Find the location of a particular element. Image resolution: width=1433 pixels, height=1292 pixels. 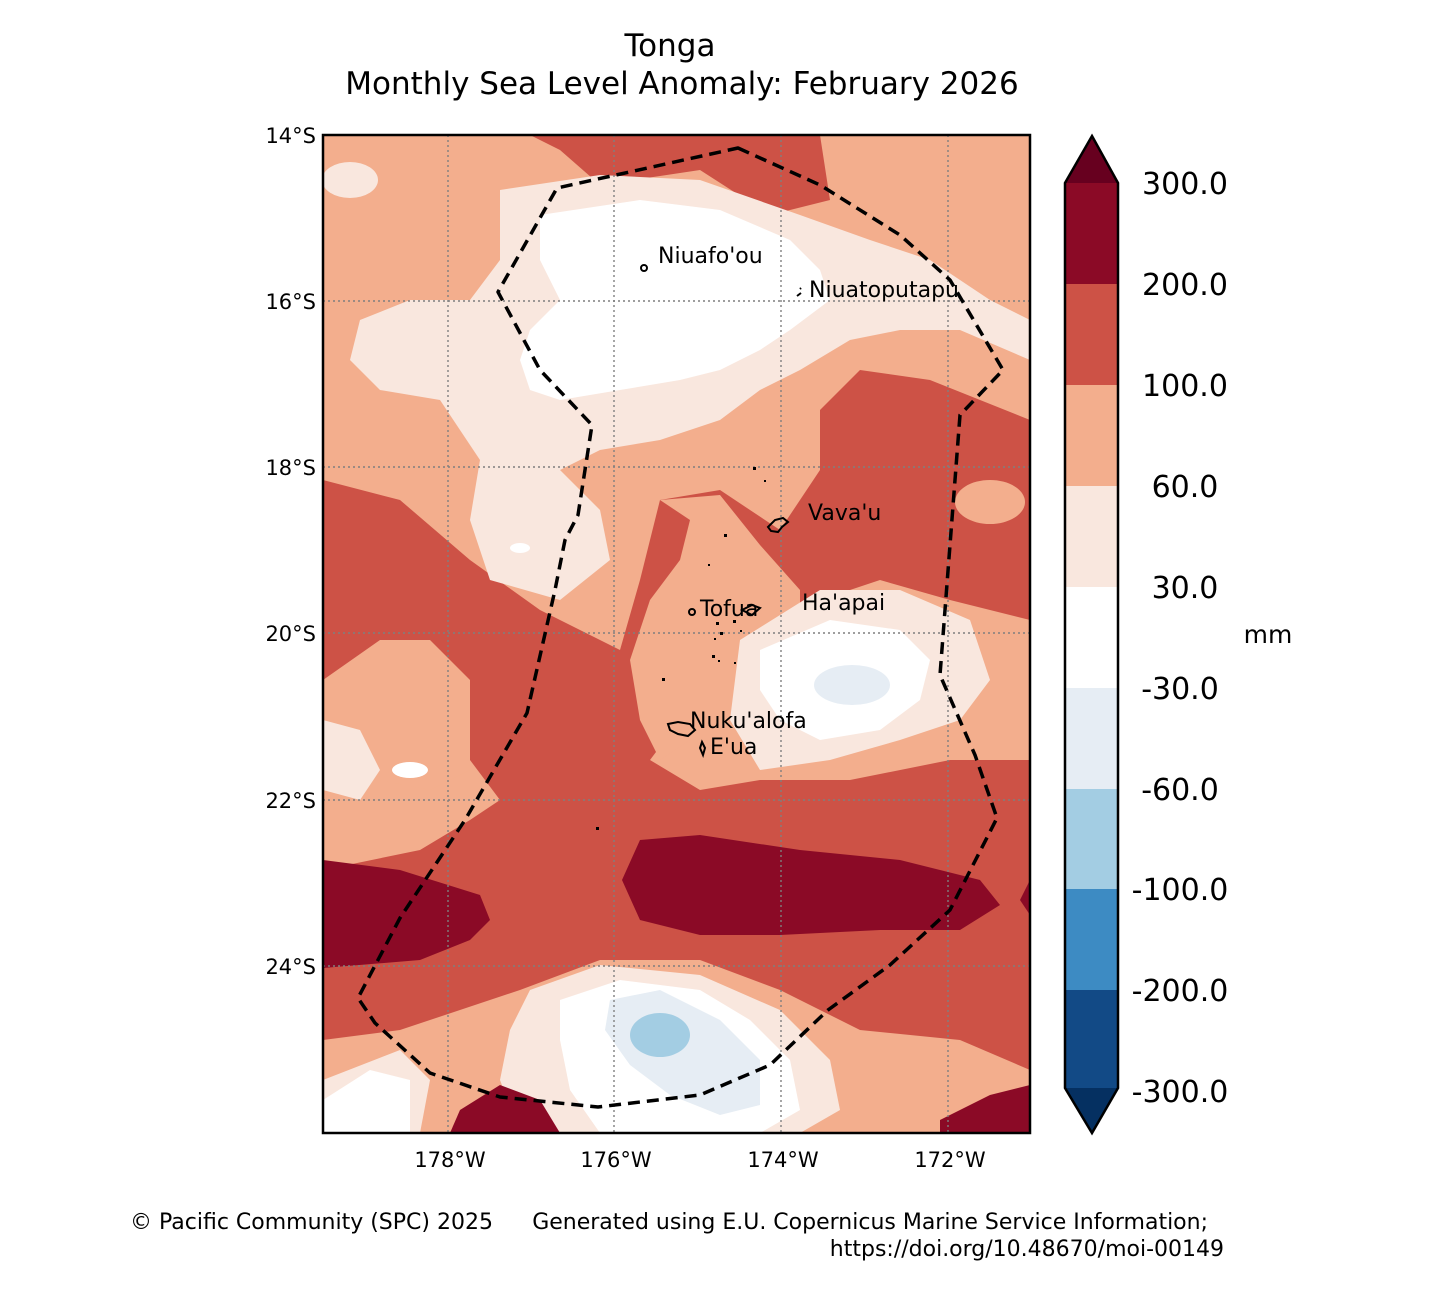

colorbar-unit-label: mm is located at coordinates (1268, 634).